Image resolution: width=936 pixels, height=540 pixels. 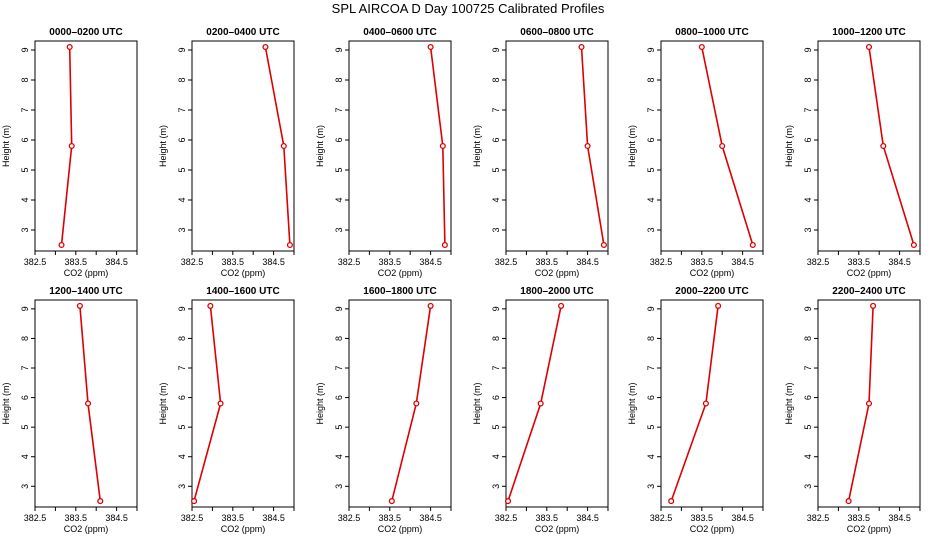 What do you see at coordinates (868, 32) in the screenshot?
I see `panel-title: 1000–1200 UTC` at bounding box center [868, 32].